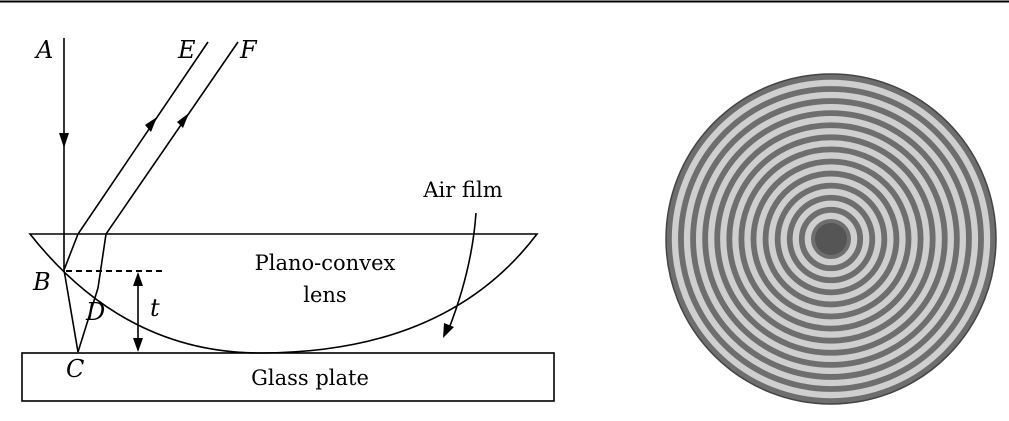 This screenshot has height=421, width=1009. Describe the element at coordinates (43, 50) in the screenshot. I see `label-A: A` at that location.